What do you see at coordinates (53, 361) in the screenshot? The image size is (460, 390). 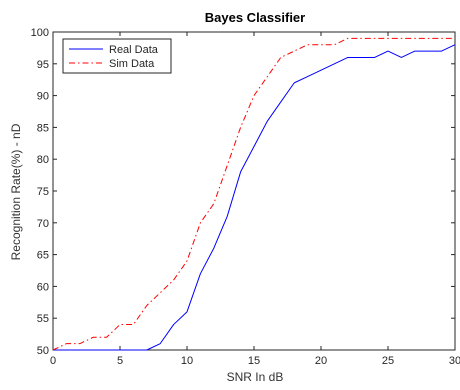 I see `x-tick-label: 0` at bounding box center [53, 361].